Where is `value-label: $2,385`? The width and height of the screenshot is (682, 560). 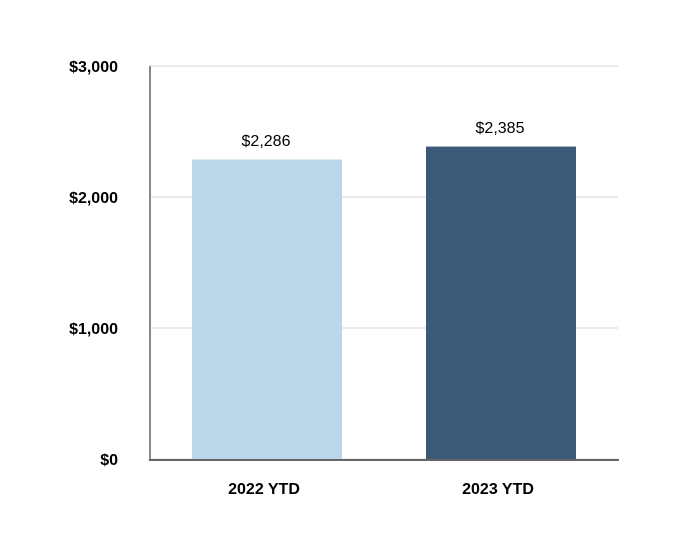 value-label: $2,385 is located at coordinates (500, 128).